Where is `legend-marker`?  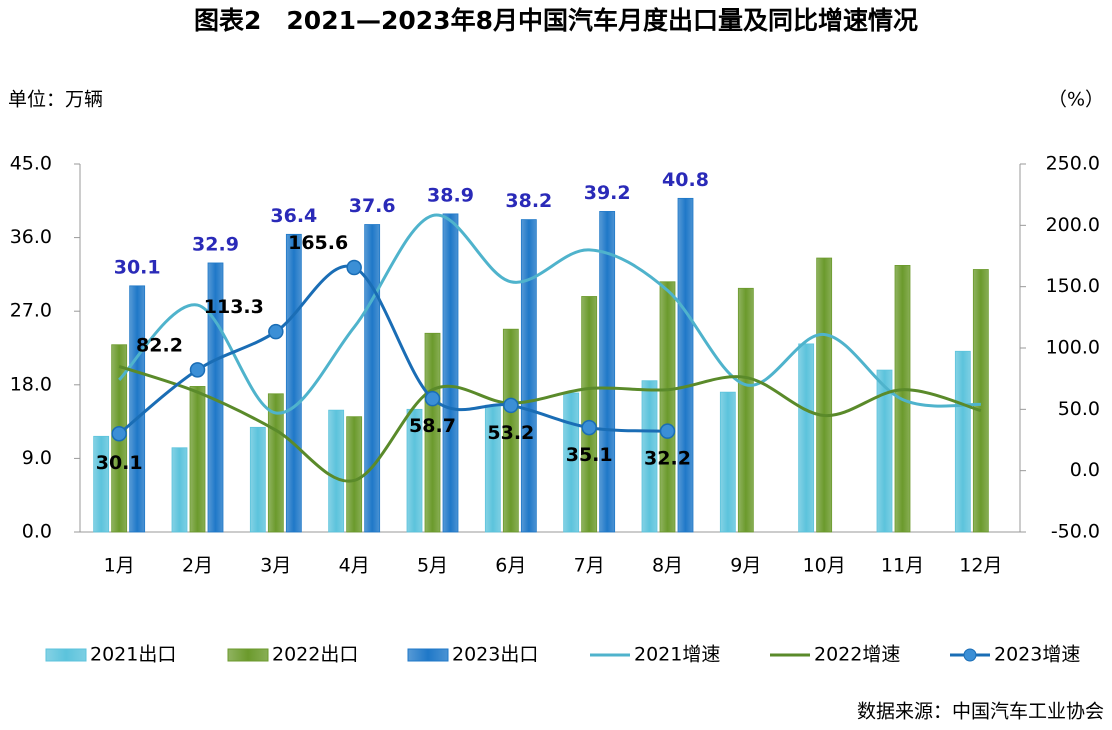 legend-marker is located at coordinates (970, 655).